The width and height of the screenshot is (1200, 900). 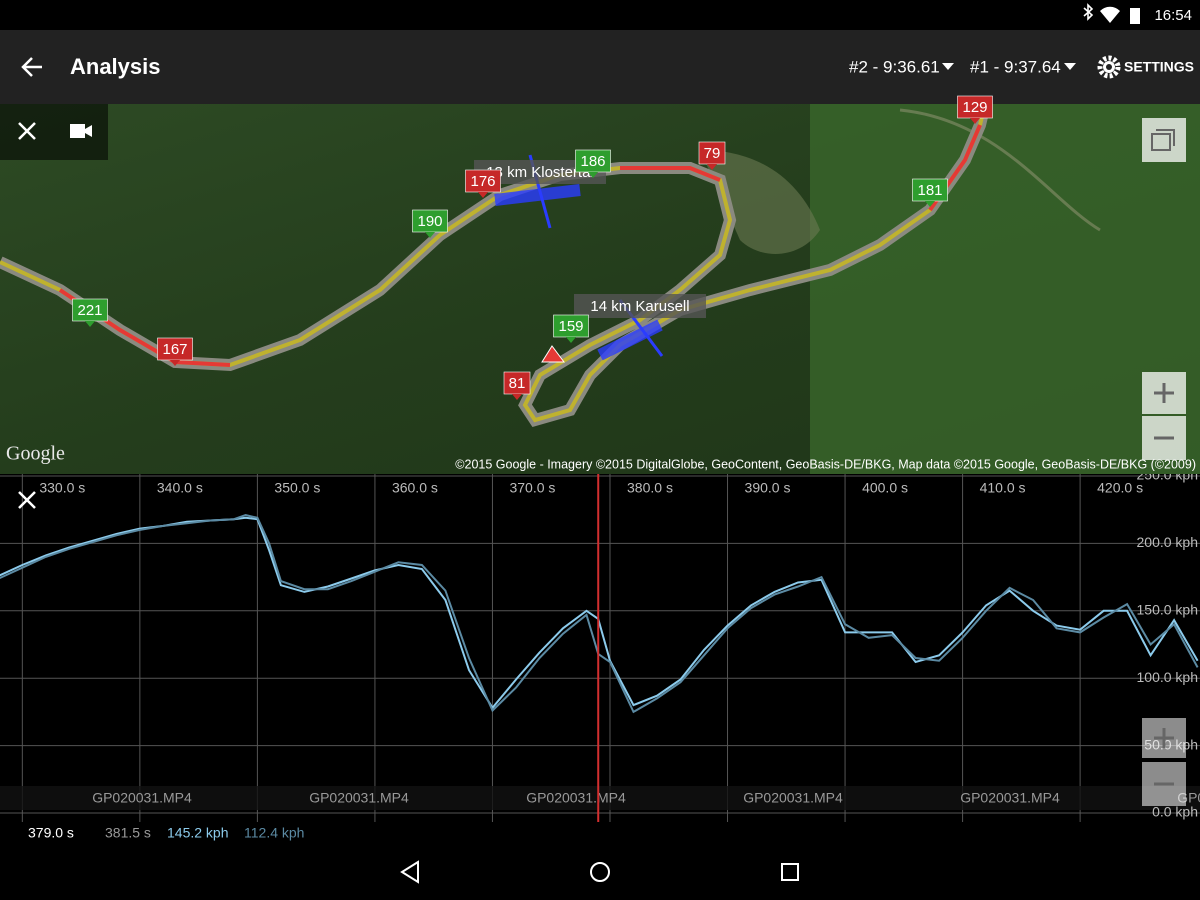 I want to click on section-label: 13 km Klostertal, so click(x=540, y=172).